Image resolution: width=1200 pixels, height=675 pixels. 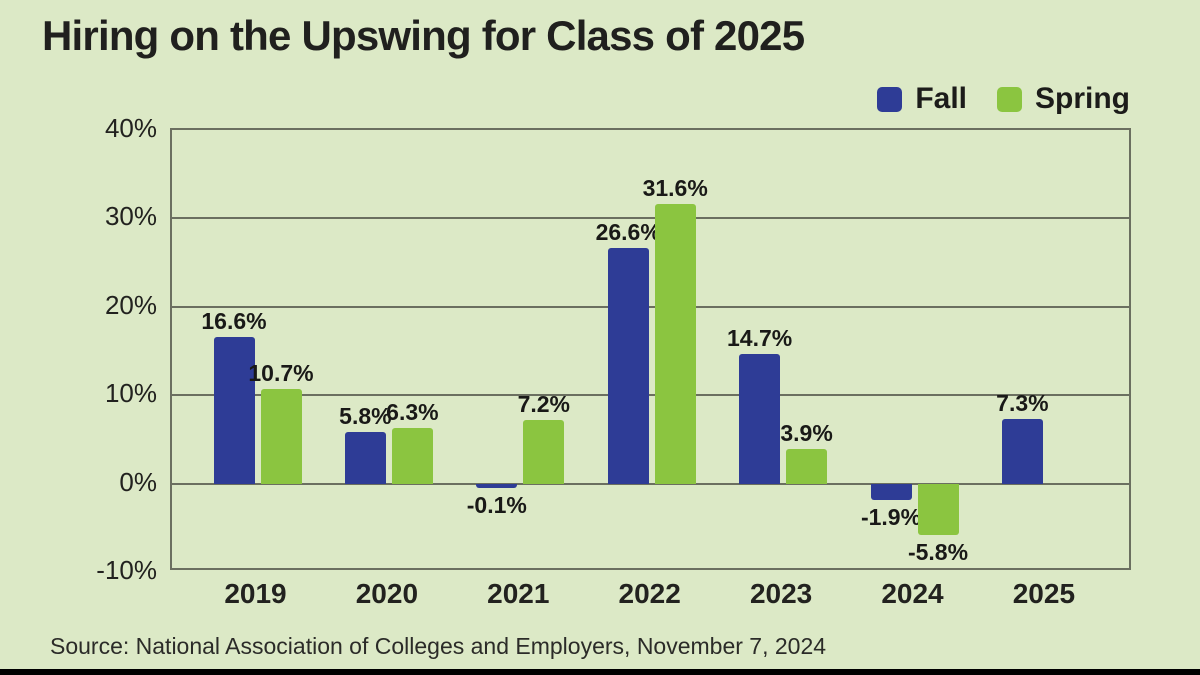 I want to click on x-tick-label: 2023, so click(x=781, y=593).